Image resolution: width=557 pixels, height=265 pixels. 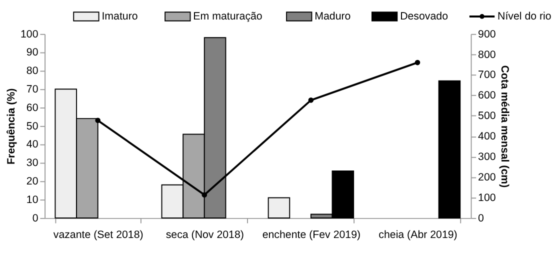 I want to click on y2-tick-label: 800, so click(x=487, y=54).